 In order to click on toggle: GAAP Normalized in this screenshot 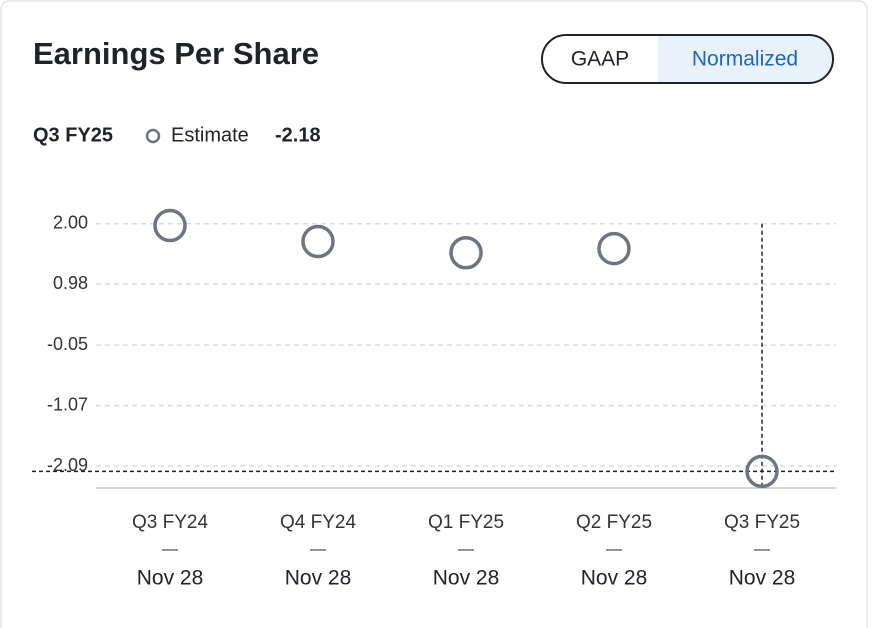, I will do `click(687, 59)`.